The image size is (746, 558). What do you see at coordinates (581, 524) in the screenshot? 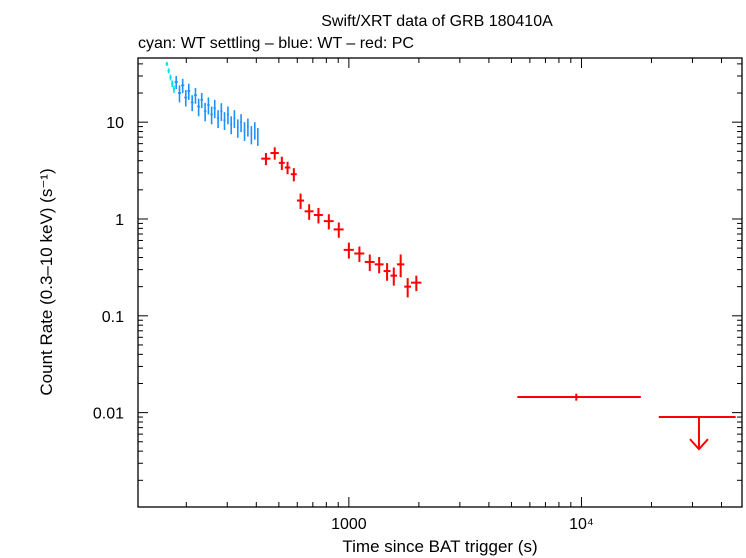
I see `x-tick-label: 10⁴` at bounding box center [581, 524].